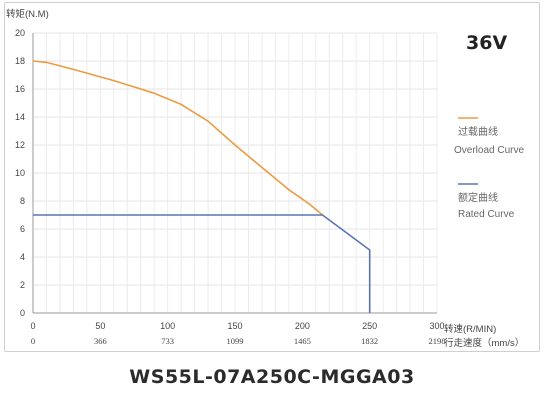 The image size is (544, 400). Describe the element at coordinates (437, 341) in the screenshot. I see `x-tick-label-secondary: 2198` at that location.